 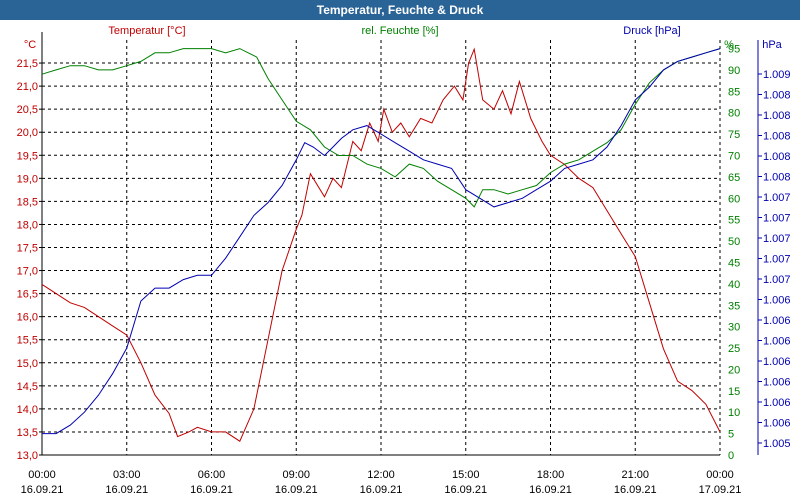 What do you see at coordinates (734, 178) in the screenshot?
I see `humidity-tick-label: 65` at bounding box center [734, 178].